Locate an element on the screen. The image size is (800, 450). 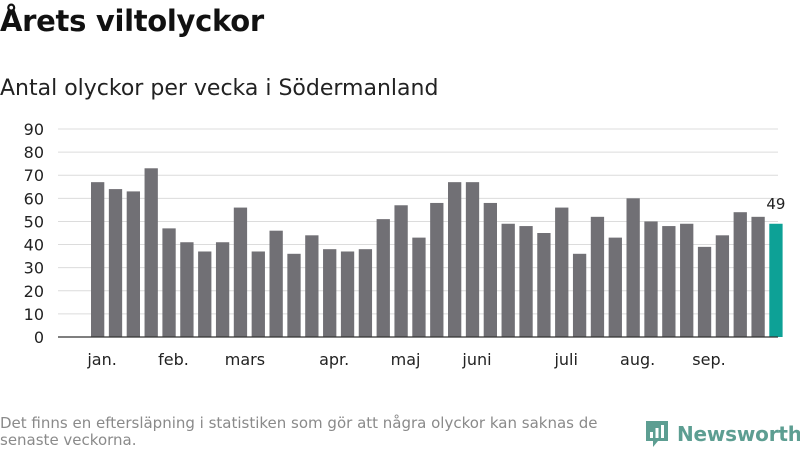
chart-subtitle: Antal olyckor per vecka i Södermanland is located at coordinates (219, 88).